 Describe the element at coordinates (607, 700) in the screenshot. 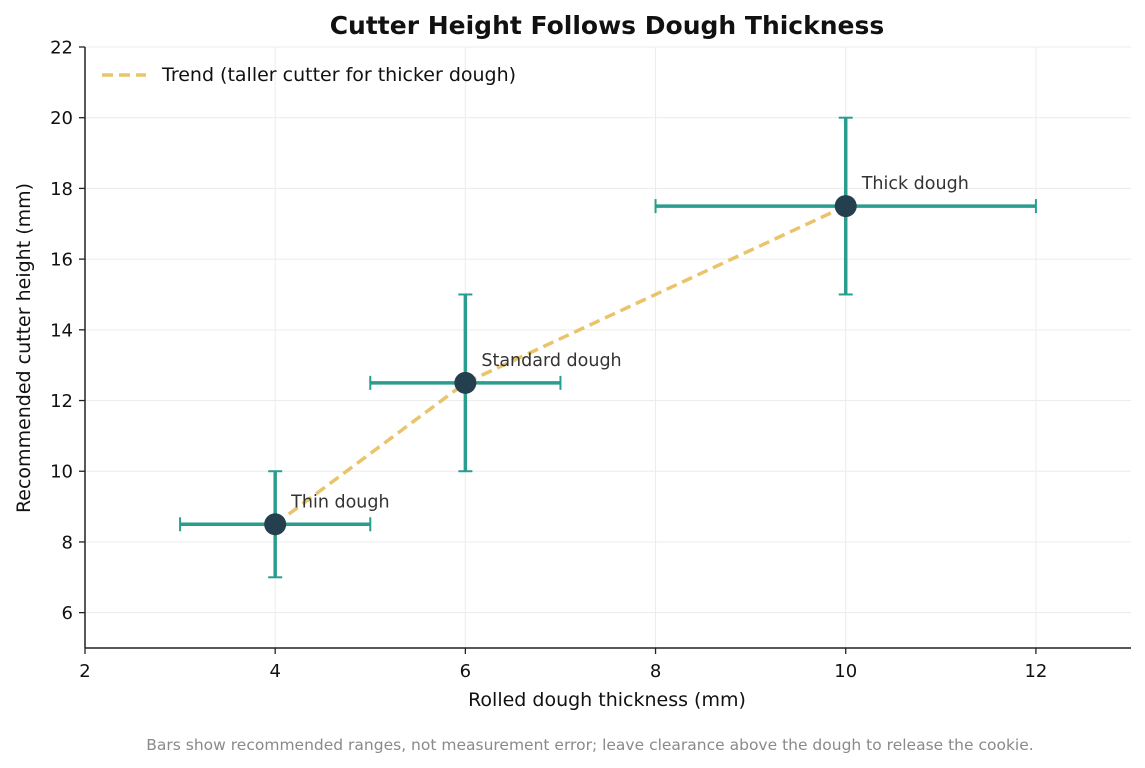

I see `x-axis-label: Rolled dough thickness (mm)` at that location.